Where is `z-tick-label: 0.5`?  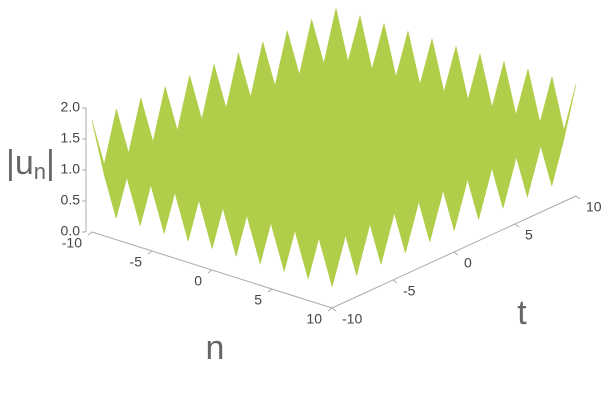
z-tick-label: 0.5 is located at coordinates (71, 200).